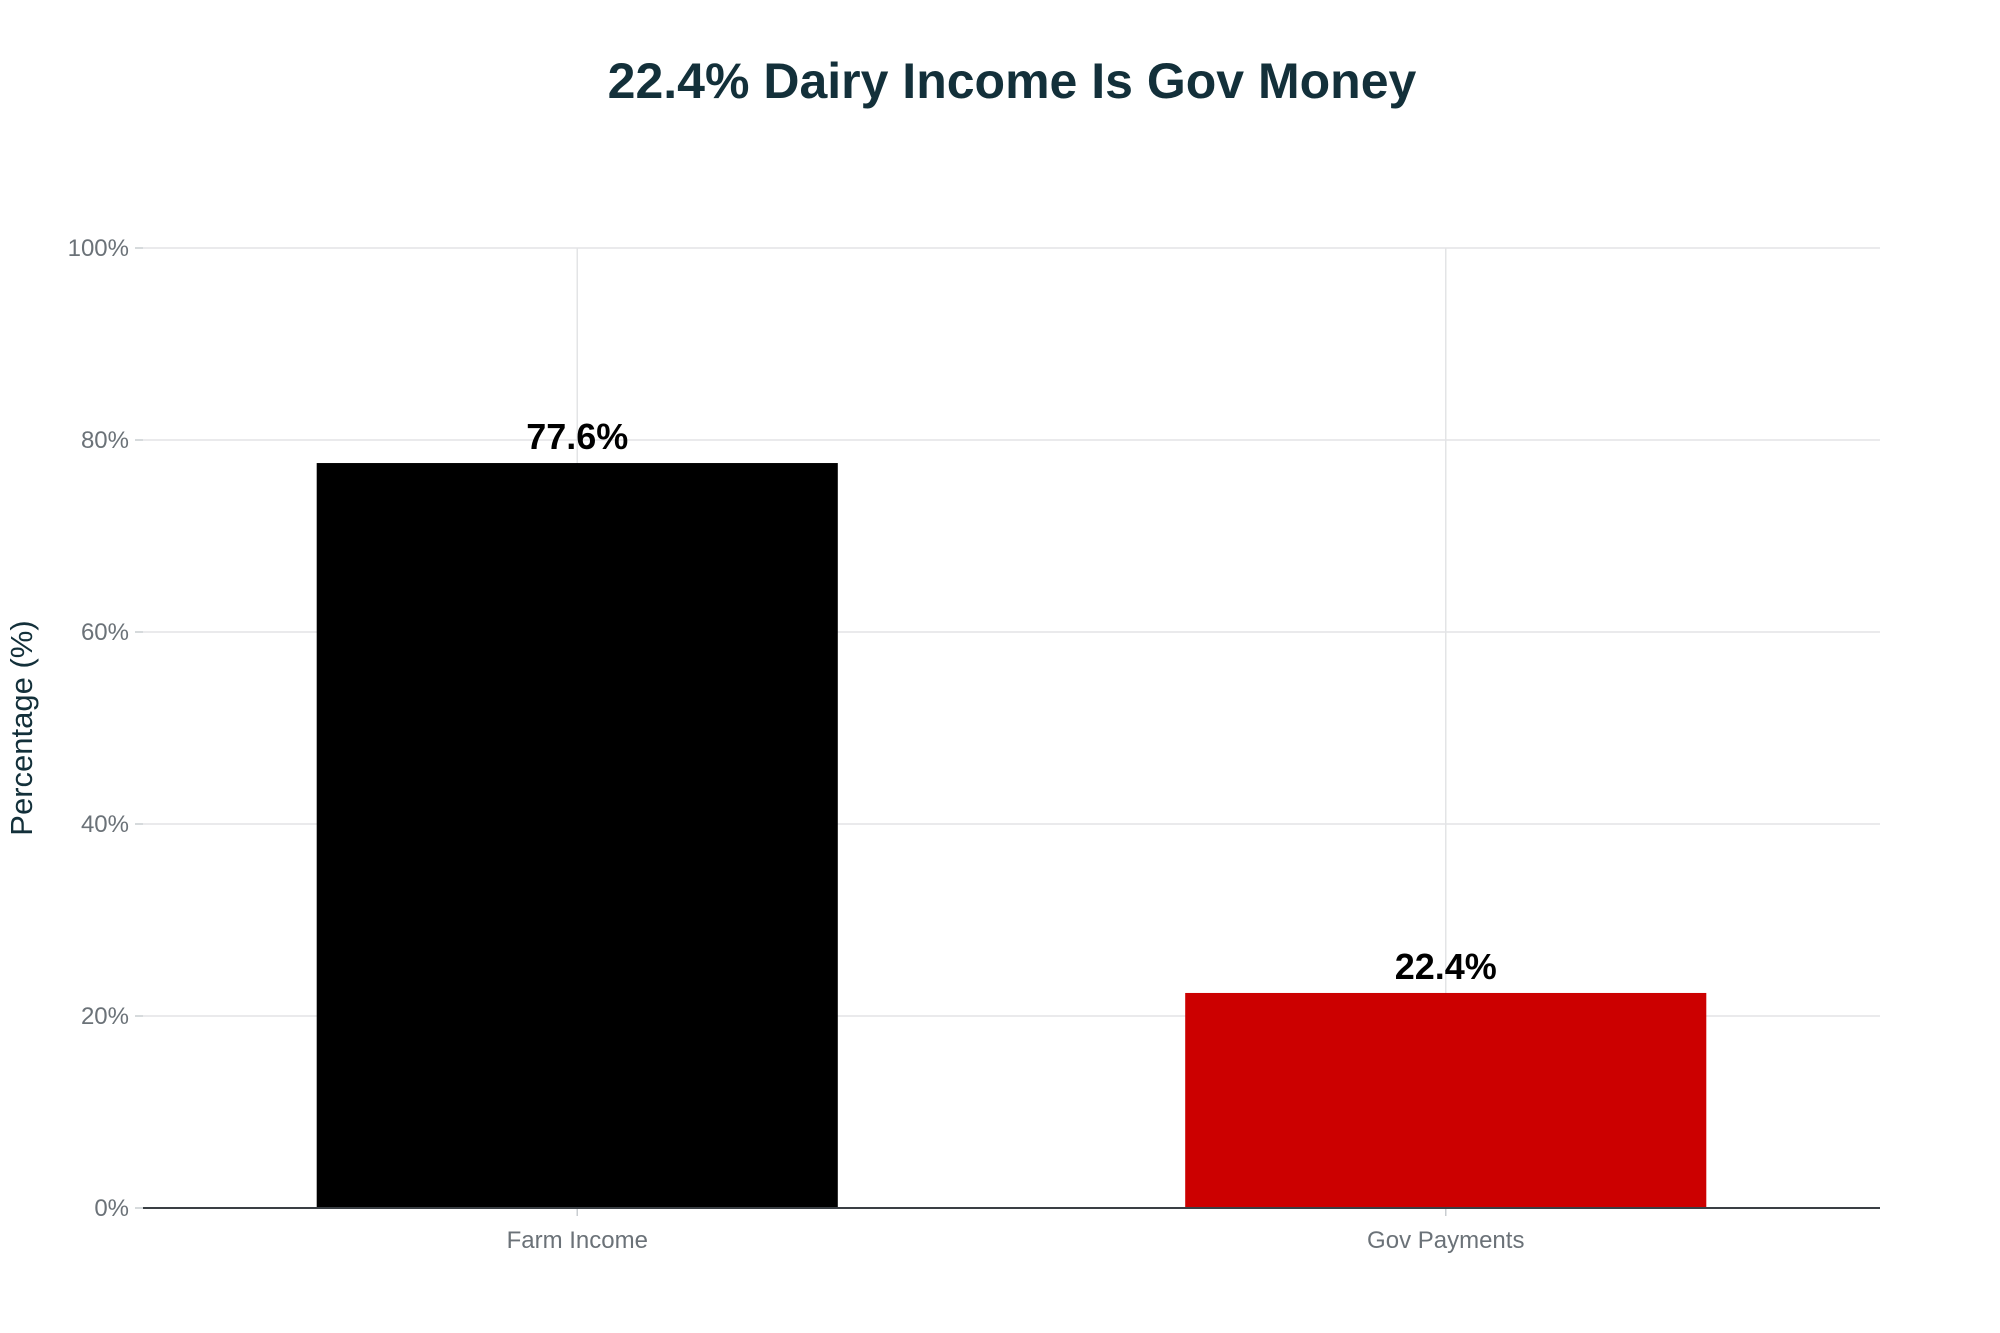 This screenshot has width=2000, height=1333. I want to click on bar-farm-income, so click(577, 835).